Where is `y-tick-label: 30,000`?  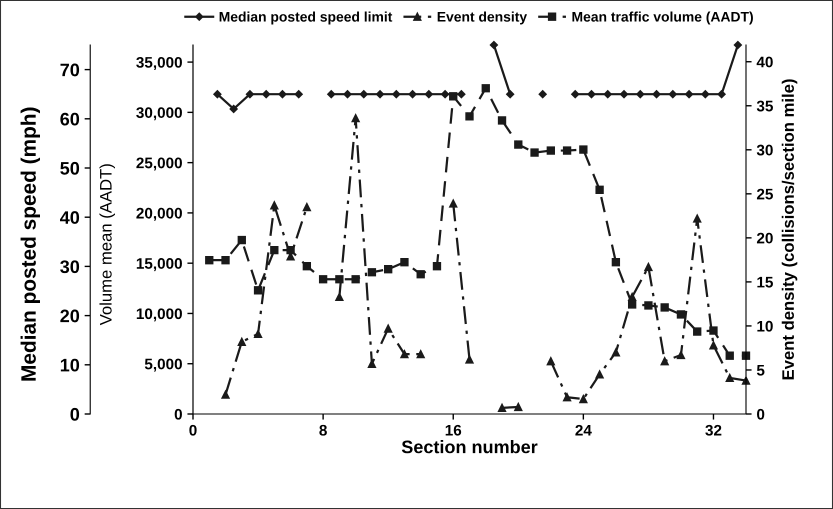
y-tick-label: 30,000 is located at coordinates (159, 113).